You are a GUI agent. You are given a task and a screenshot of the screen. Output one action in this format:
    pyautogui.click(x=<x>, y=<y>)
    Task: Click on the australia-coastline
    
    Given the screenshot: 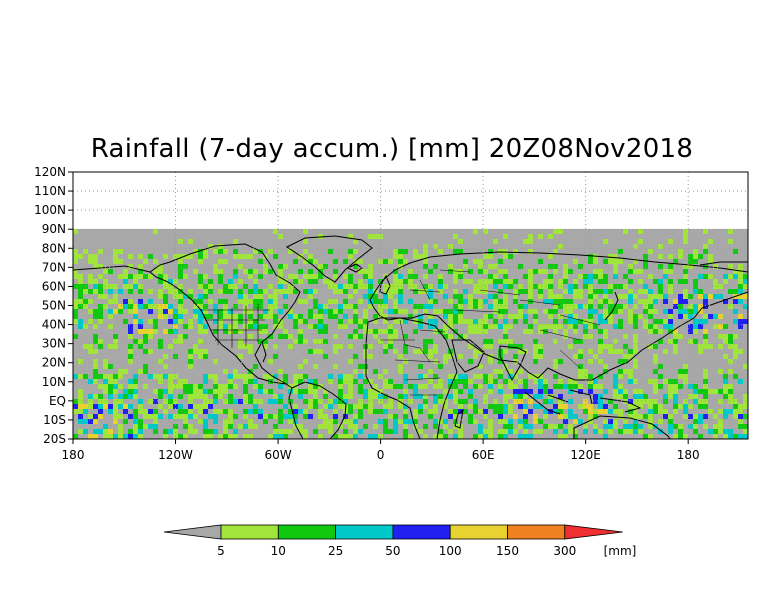 What is the action you would take?
    pyautogui.click(x=622, y=427)
    